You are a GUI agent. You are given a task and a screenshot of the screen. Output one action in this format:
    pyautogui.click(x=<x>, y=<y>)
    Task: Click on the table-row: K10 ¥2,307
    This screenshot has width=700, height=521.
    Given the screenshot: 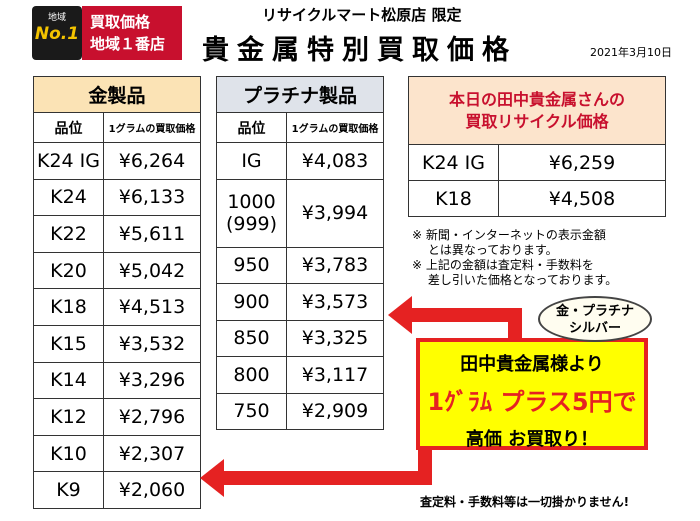 What is the action you would take?
    pyautogui.click(x=117, y=453)
    